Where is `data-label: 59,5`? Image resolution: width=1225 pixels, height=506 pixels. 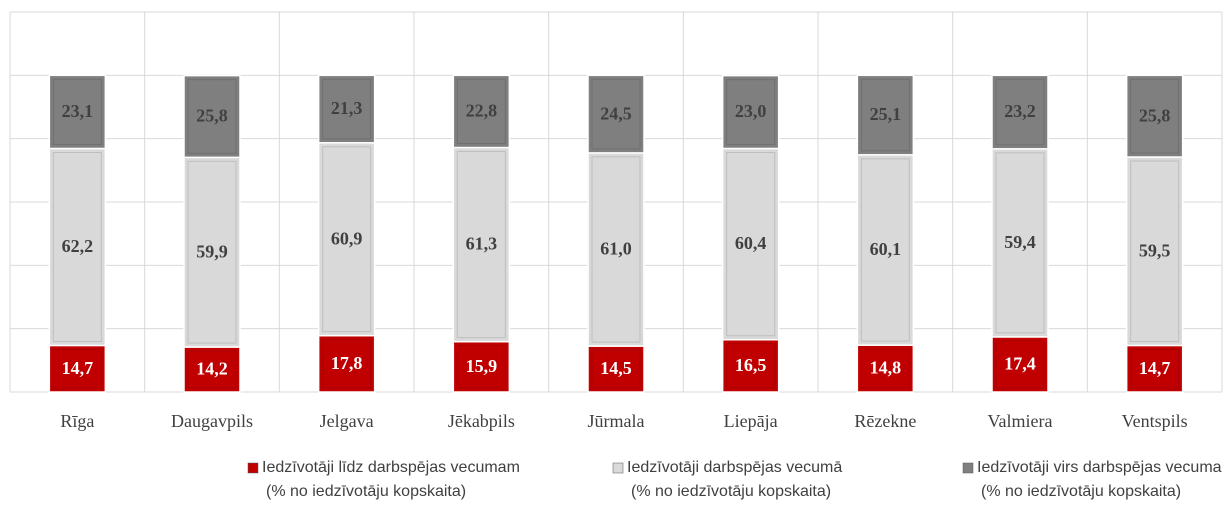 data-label: 59,5 is located at coordinates (1155, 250).